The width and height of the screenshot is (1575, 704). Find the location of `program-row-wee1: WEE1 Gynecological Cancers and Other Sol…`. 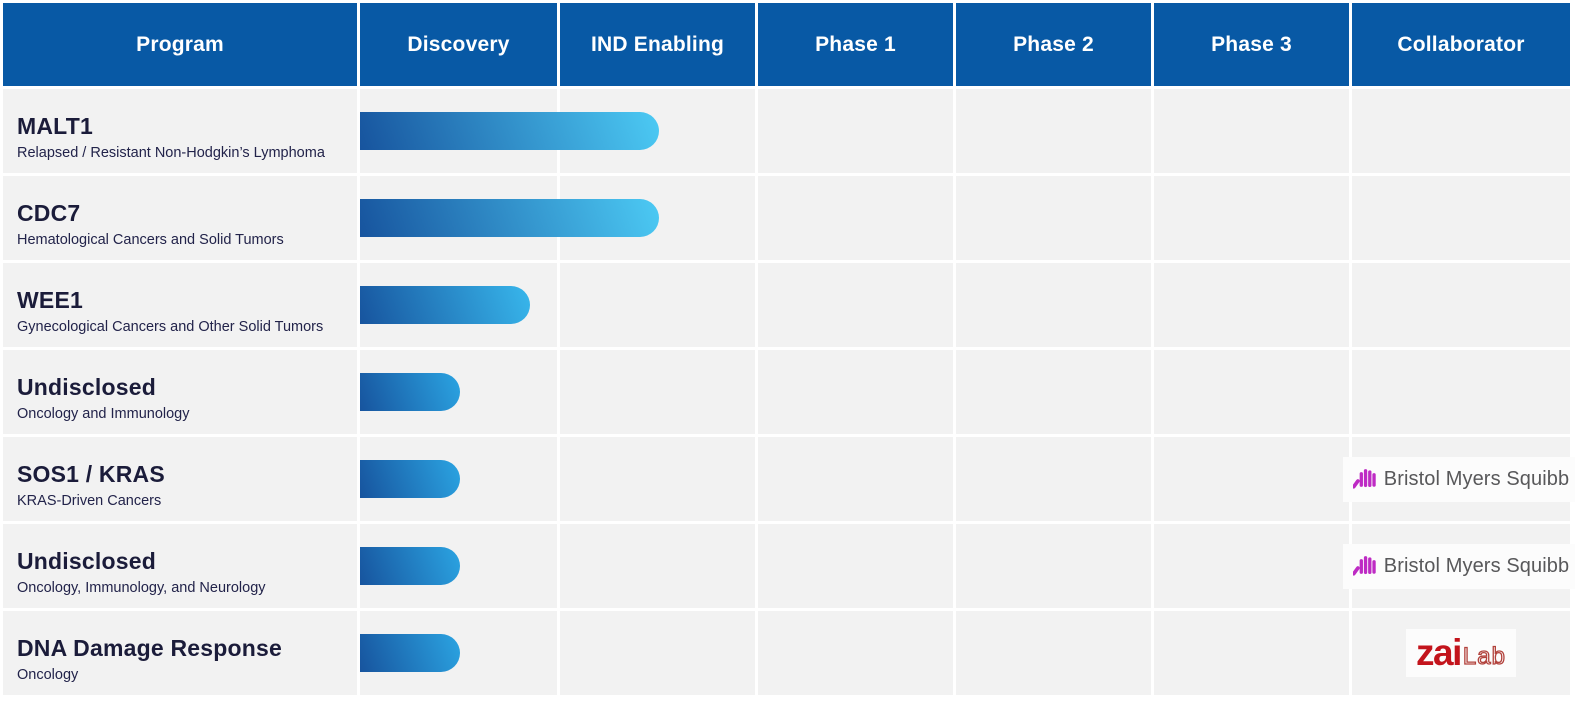

program-row-wee1: WEE1 Gynecological Cancers and Other Sol… is located at coordinates (786, 305).